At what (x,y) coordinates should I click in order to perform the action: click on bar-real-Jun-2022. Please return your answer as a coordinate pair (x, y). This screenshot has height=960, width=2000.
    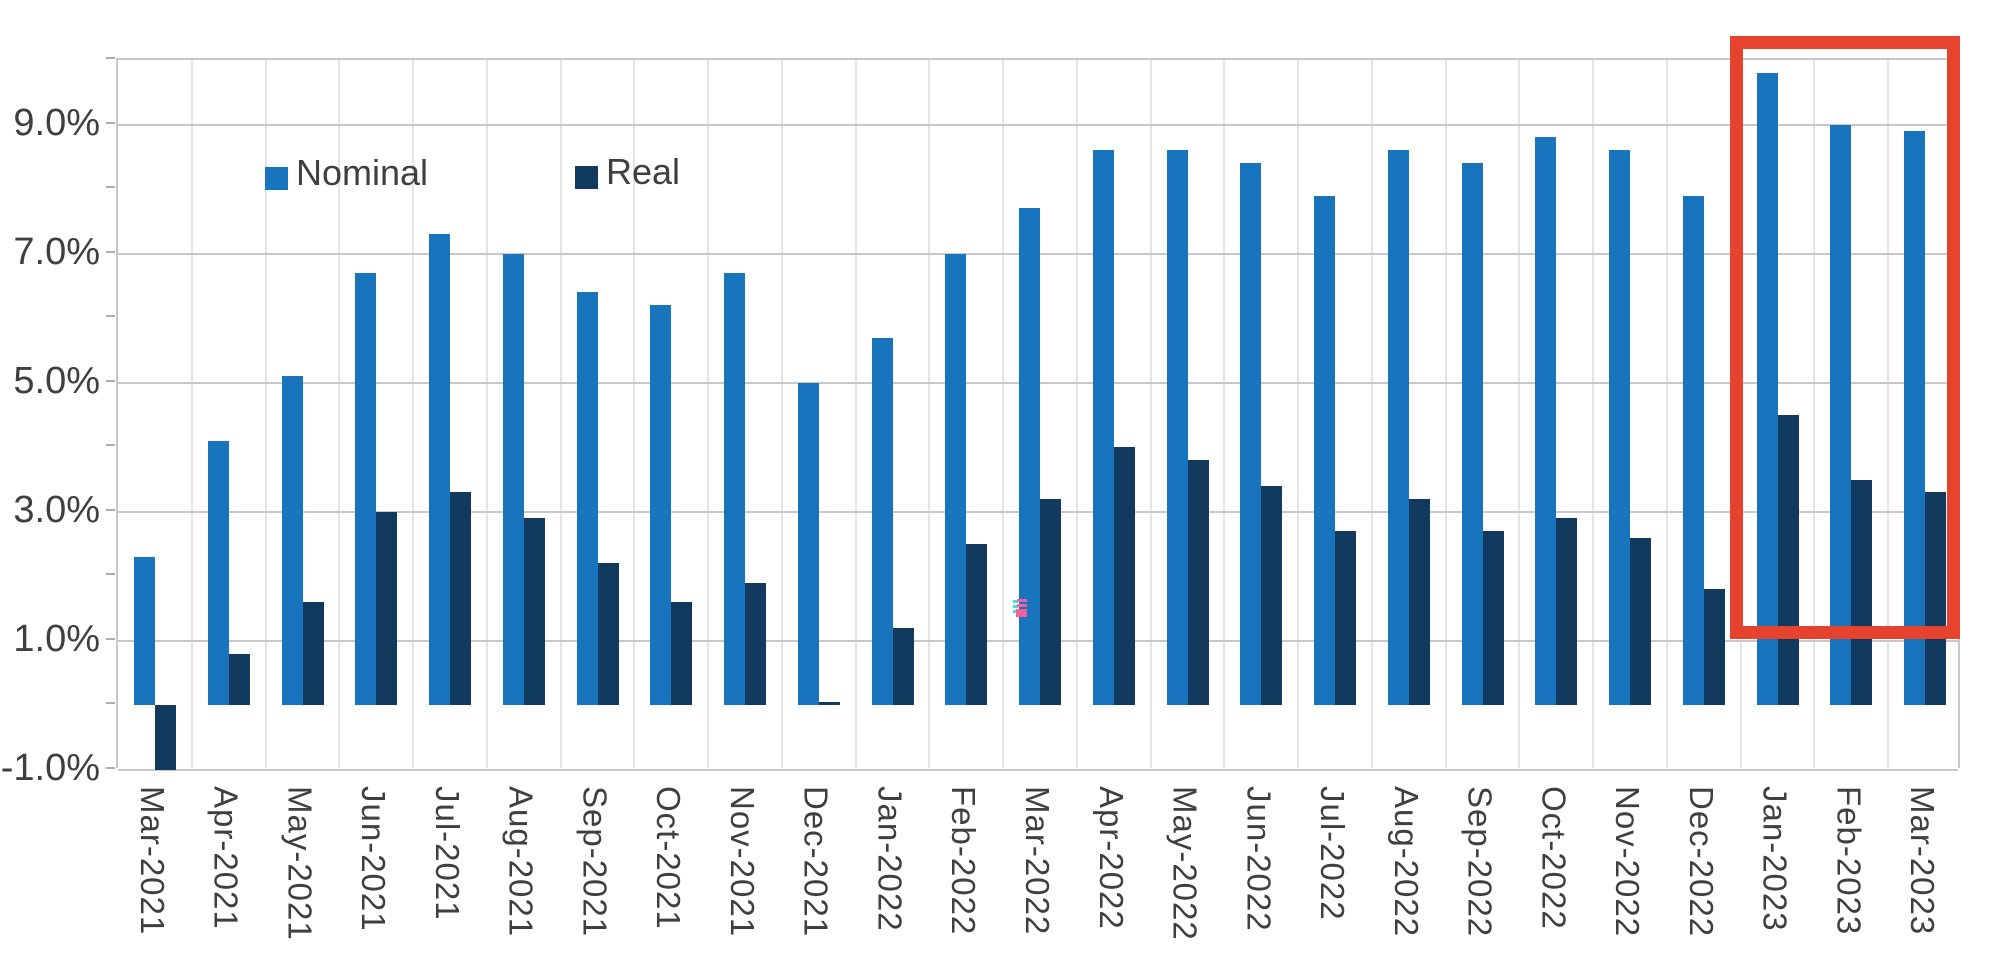
    Looking at the image, I should click on (1272, 596).